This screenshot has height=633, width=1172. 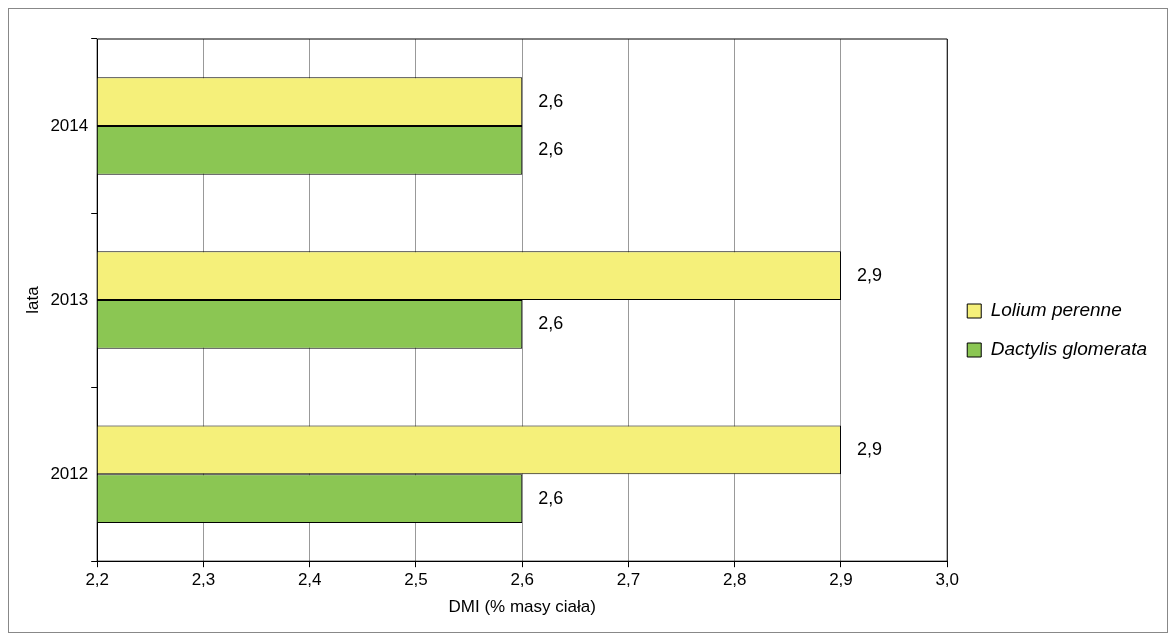 What do you see at coordinates (1068, 349) in the screenshot?
I see `legend-label: Dactylis glomerata` at bounding box center [1068, 349].